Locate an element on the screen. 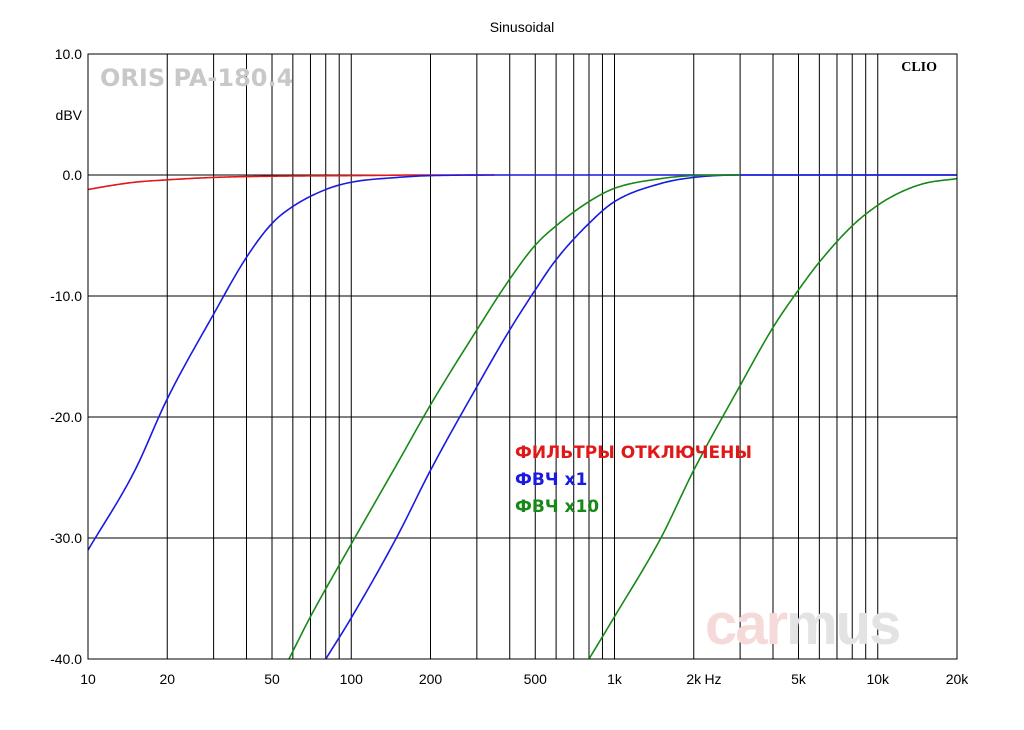 The height and width of the screenshot is (730, 1024). y-tick-label: 0.0 is located at coordinates (73, 175).